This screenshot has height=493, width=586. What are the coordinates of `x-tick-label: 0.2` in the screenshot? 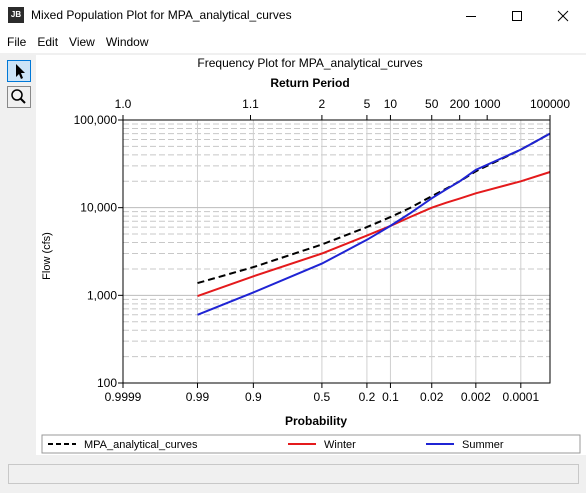 It's located at (367, 397).